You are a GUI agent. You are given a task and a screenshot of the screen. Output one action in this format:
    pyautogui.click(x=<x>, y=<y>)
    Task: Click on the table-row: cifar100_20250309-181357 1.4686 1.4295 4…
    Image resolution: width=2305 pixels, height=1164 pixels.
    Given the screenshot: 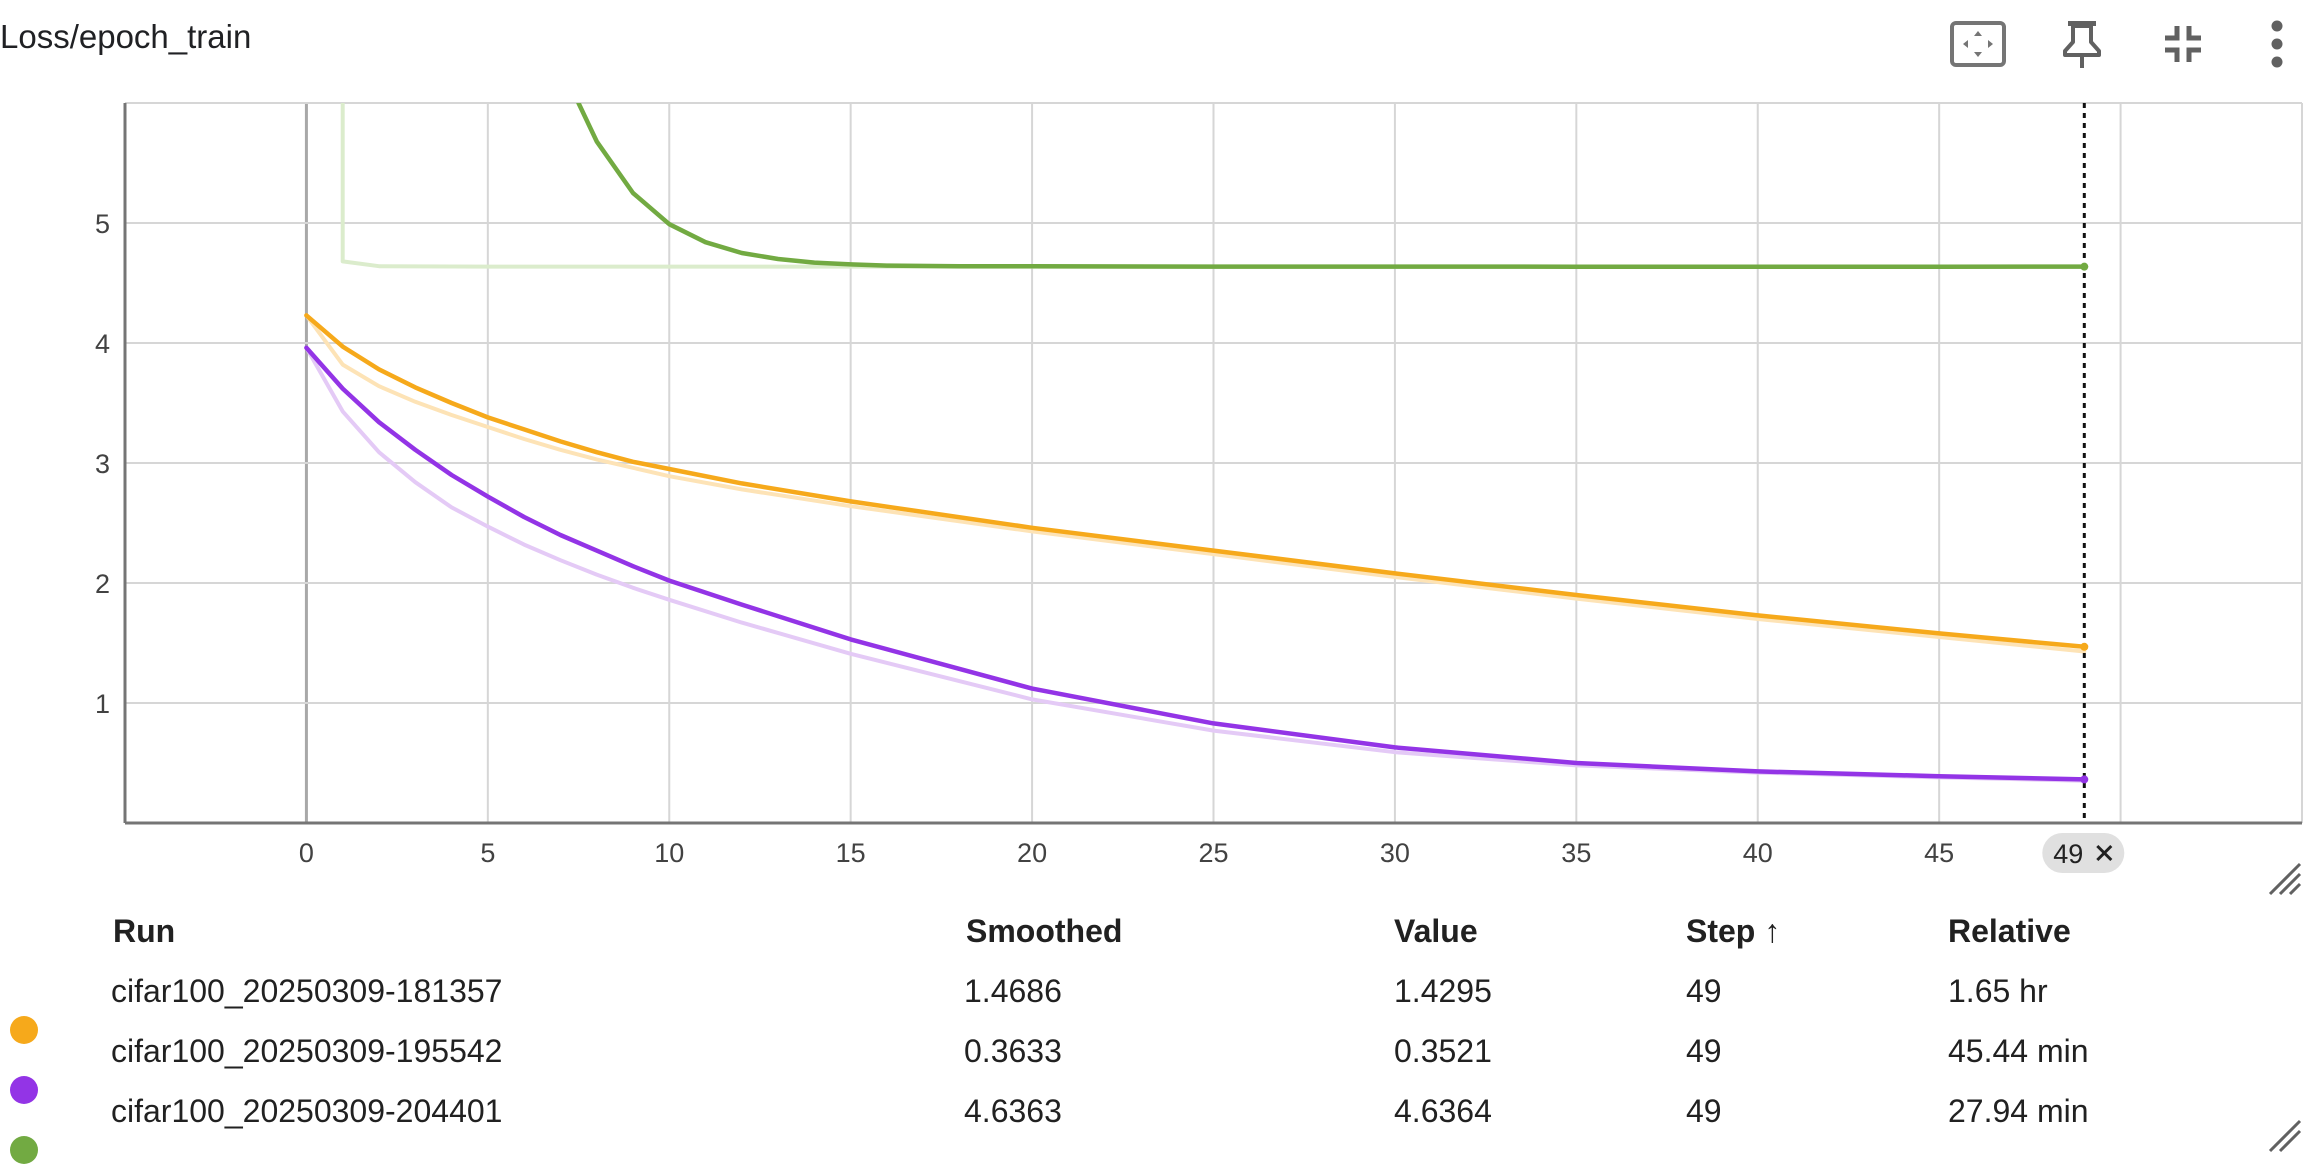 What is the action you would take?
    pyautogui.click(x=1152, y=1008)
    